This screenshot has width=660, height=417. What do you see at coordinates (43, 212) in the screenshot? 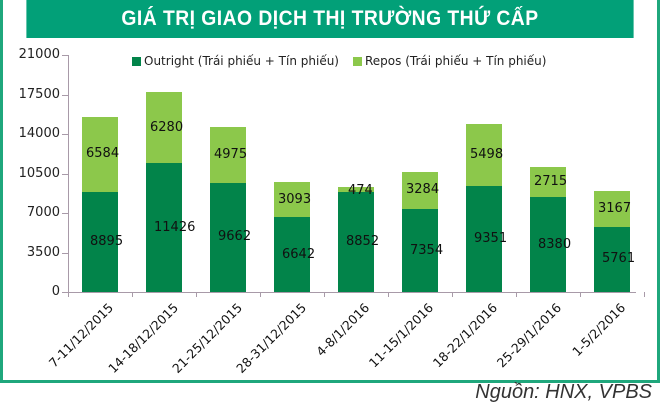
I see `y-tick-label: 7000` at bounding box center [43, 212].